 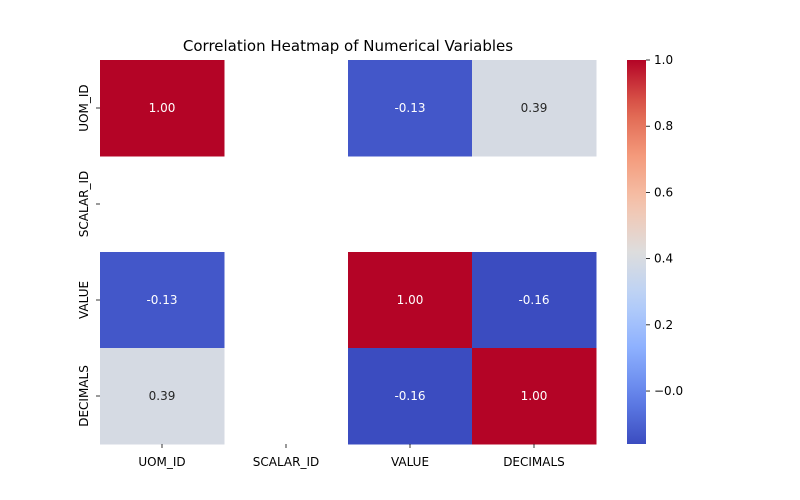 What do you see at coordinates (351, 456) in the screenshot?
I see `x-axis: UOM_ID SCALAR_ID VALUE DECIMALS` at bounding box center [351, 456].